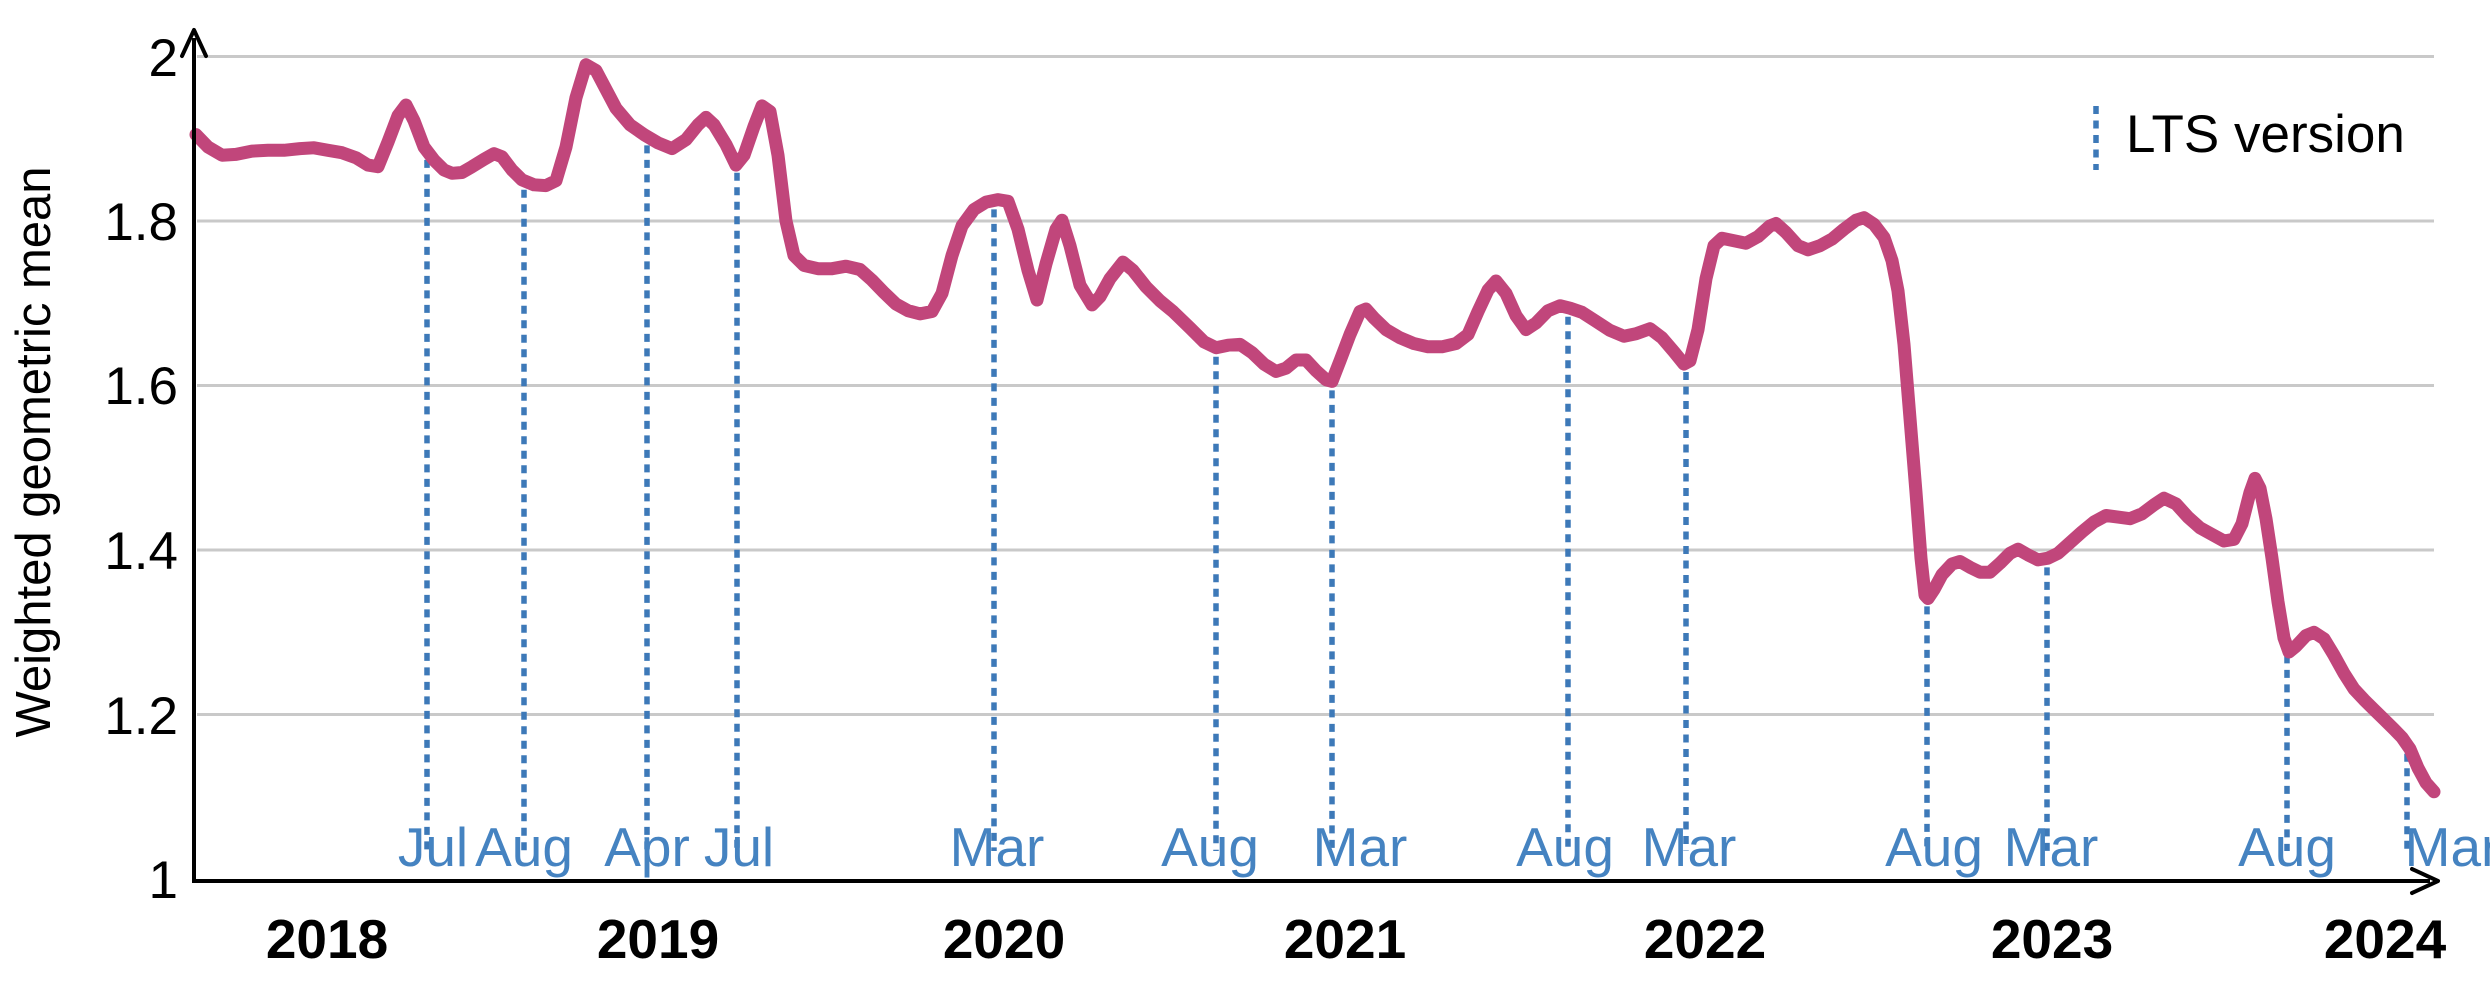 The width and height of the screenshot is (2490, 1004). I want to click on y-tick-label-2: 2, so click(163, 58).